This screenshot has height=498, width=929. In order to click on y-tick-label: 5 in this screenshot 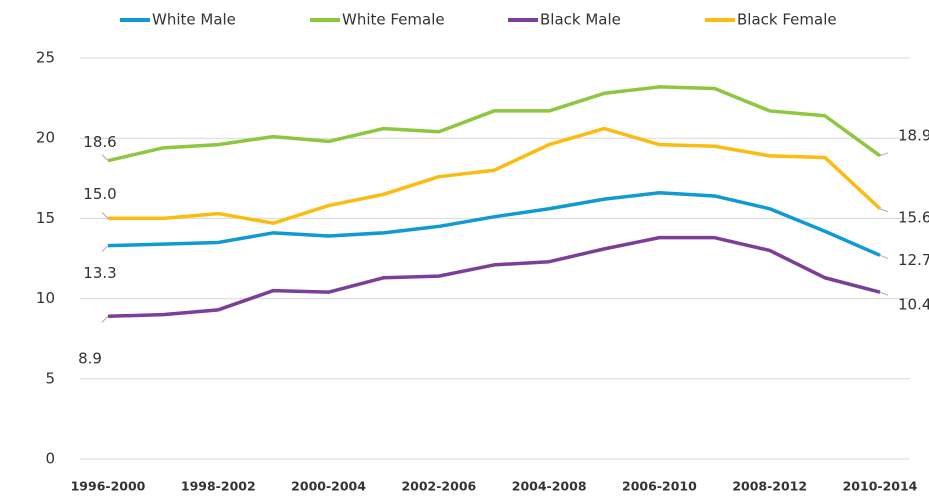, I will do `click(50, 378)`.